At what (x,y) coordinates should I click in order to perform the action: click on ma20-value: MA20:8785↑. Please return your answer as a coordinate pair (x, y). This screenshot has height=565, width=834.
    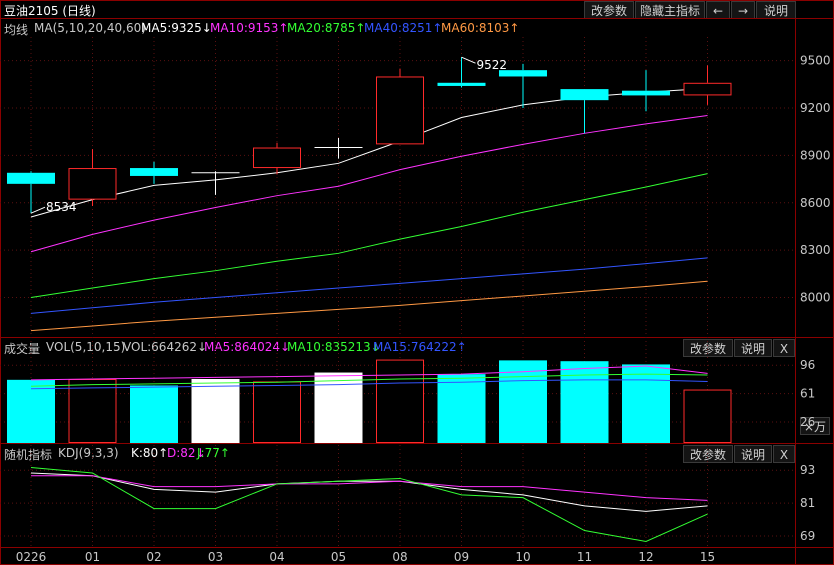
    Looking at the image, I should click on (326, 28).